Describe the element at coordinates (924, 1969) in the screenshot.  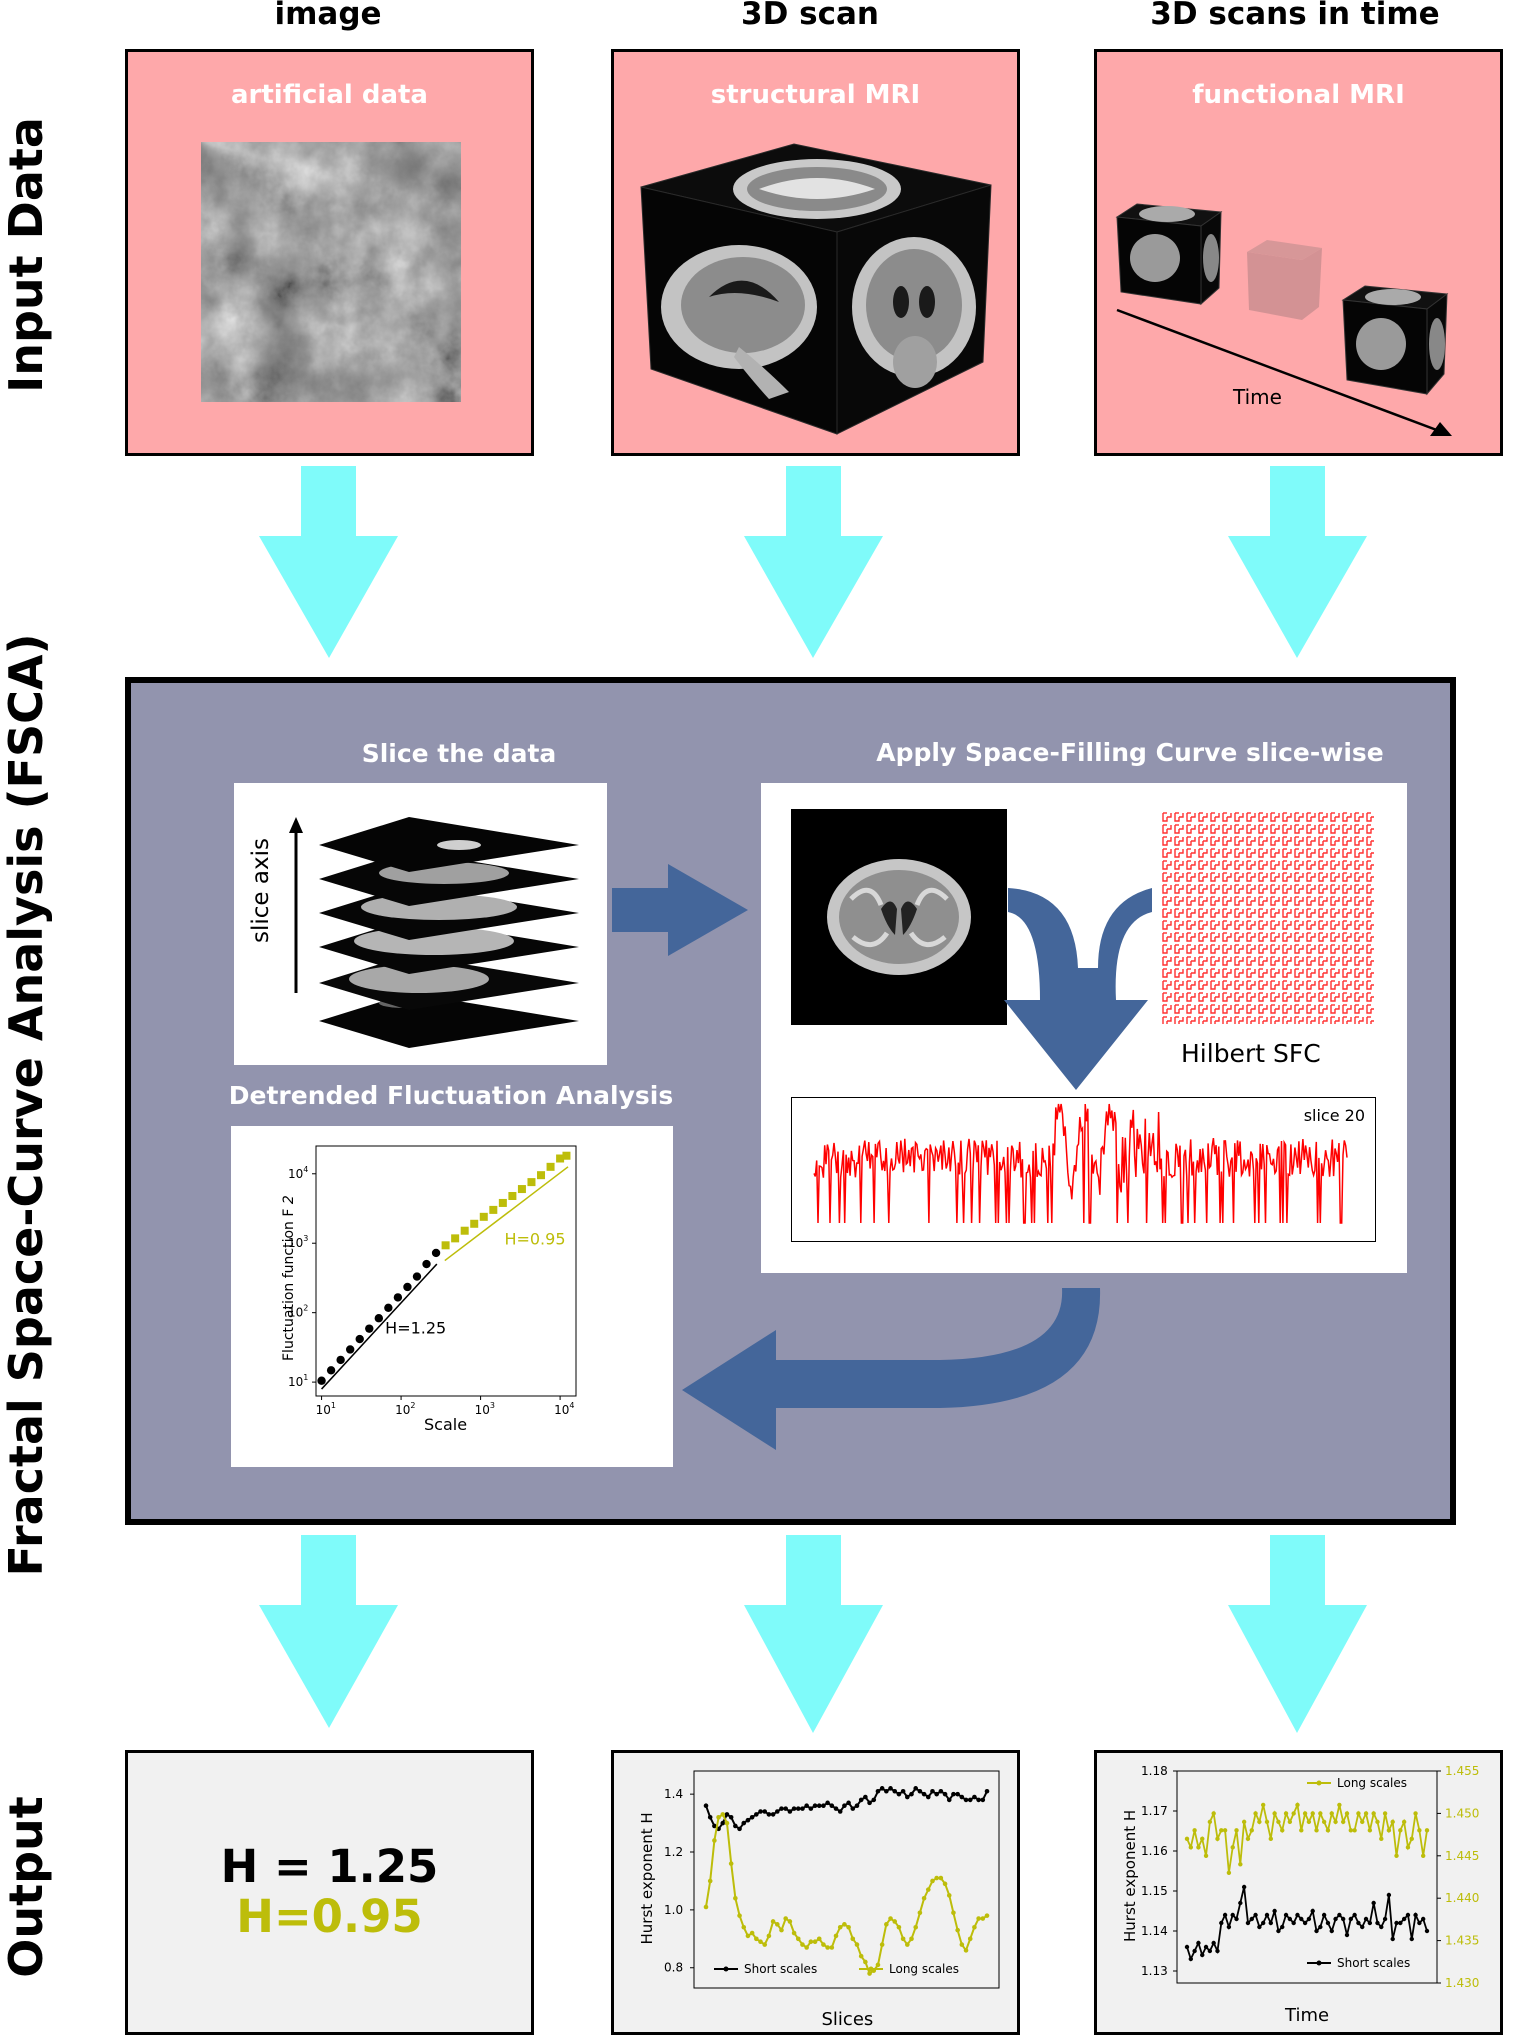
I see `slices-legend-label: Long scales` at that location.